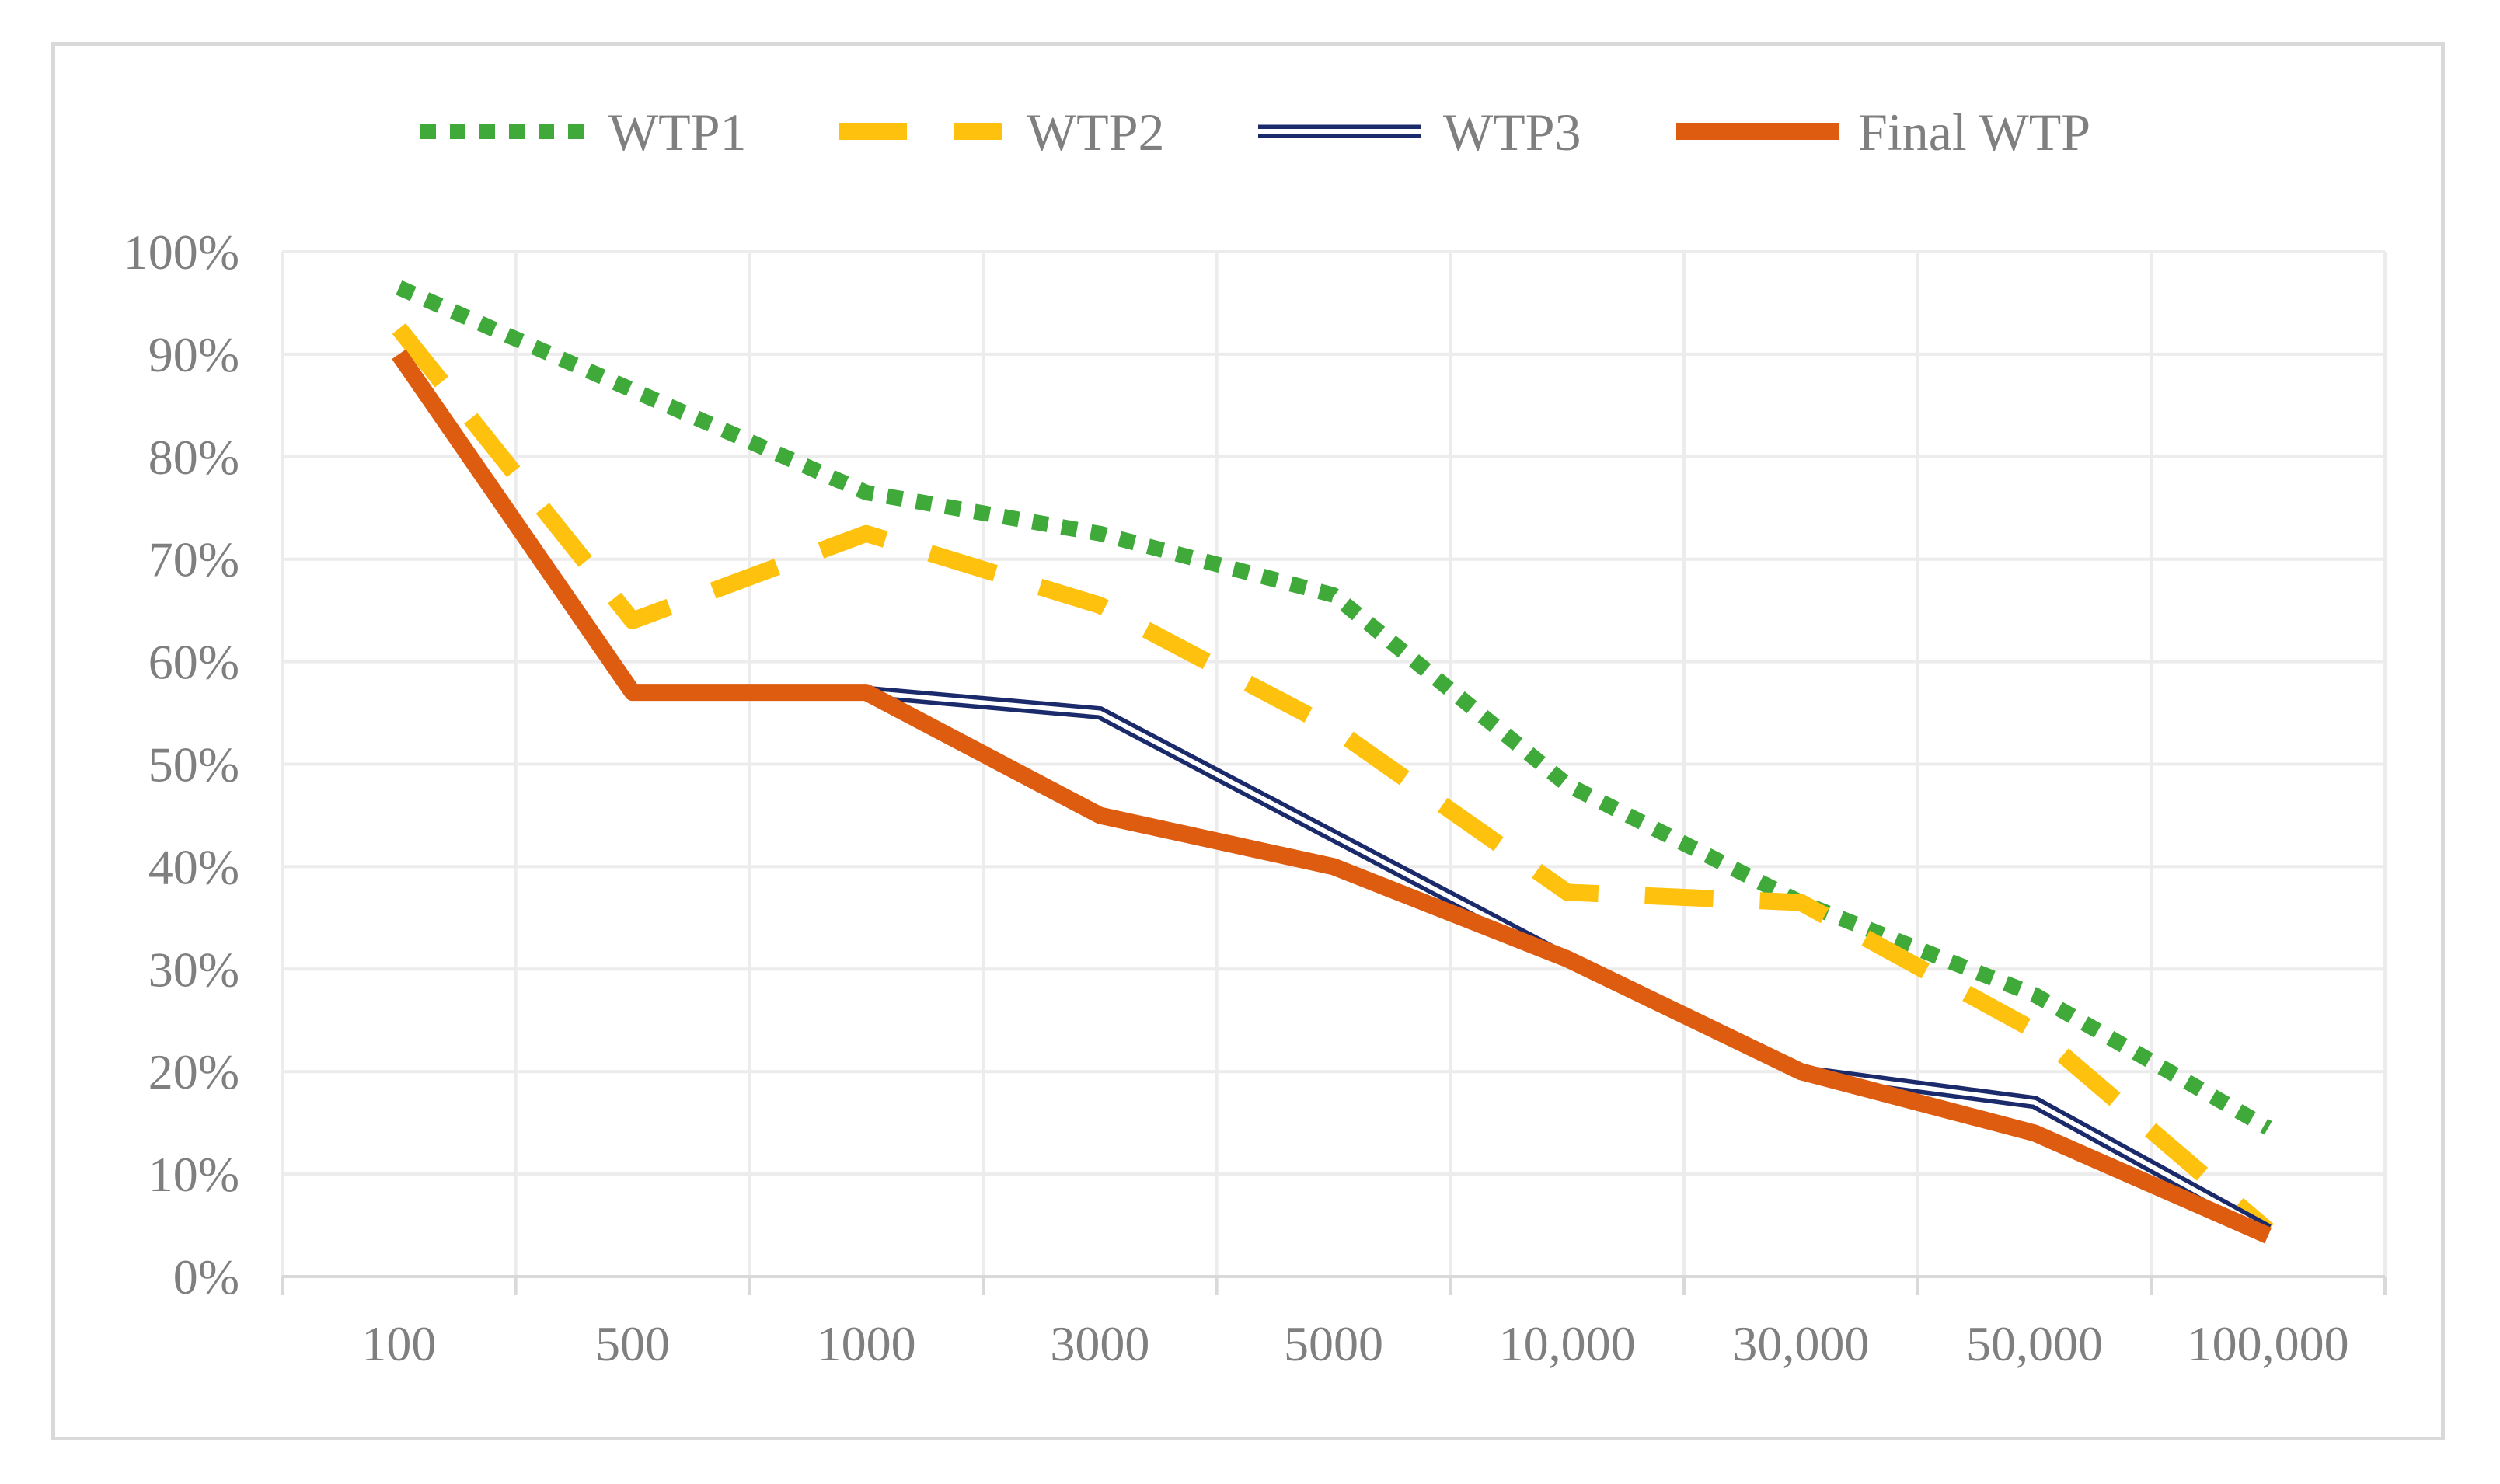 This screenshot has height=1484, width=2500. Describe the element at coordinates (181, 252) in the screenshot. I see `y-tick-label: 100%` at that location.